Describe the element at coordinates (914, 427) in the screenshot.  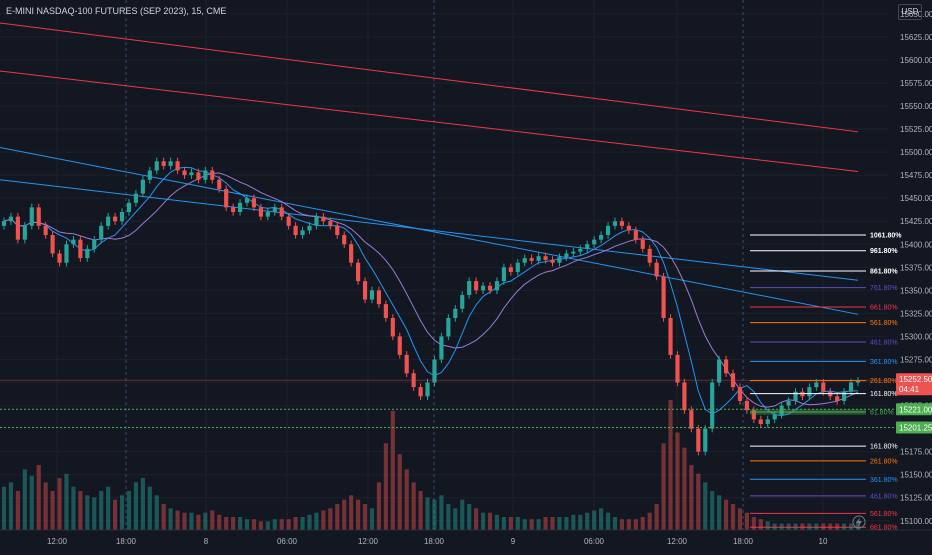
I see `level2-price-tag` at that location.